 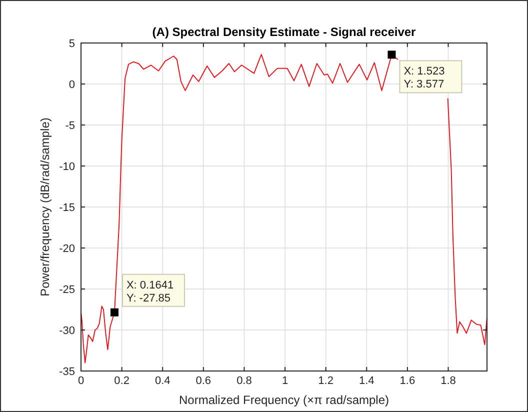 I want to click on y-tick-label: -15, so click(x=67, y=208).